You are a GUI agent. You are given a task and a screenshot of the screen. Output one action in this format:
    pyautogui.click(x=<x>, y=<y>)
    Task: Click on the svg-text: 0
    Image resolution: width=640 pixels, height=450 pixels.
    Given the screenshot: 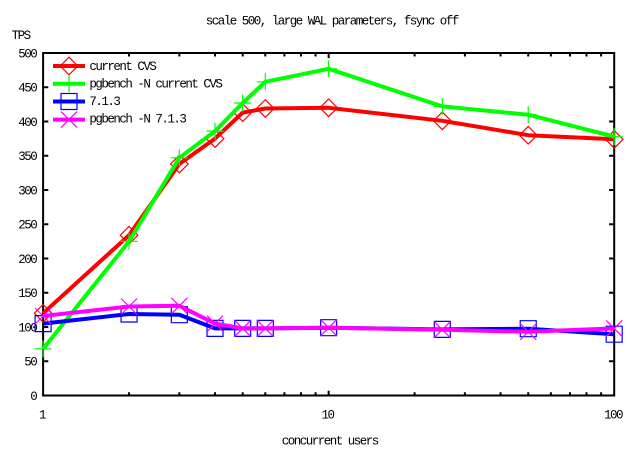 What is the action you would take?
    pyautogui.click(x=33, y=397)
    